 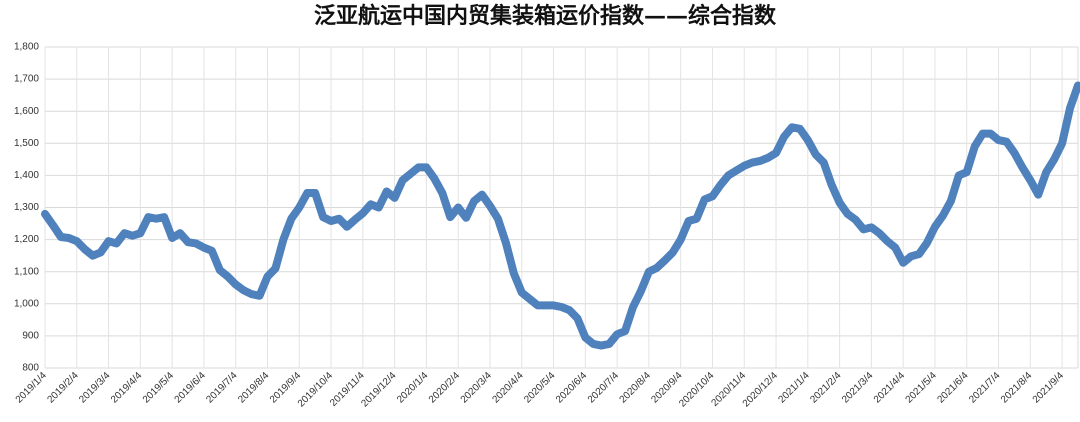 I want to click on y-tick-label: 1,200, so click(x=26, y=239).